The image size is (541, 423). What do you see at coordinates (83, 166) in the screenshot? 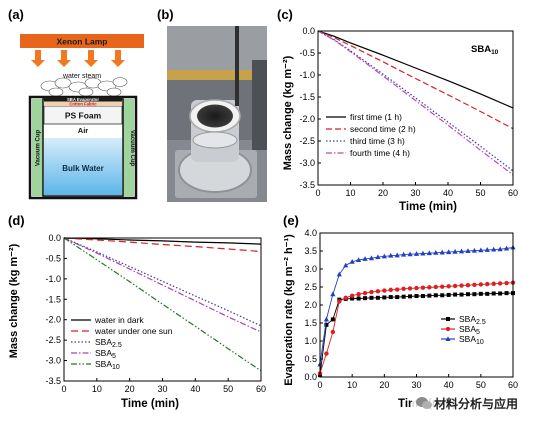
I see `bulk-water` at bounding box center [83, 166].